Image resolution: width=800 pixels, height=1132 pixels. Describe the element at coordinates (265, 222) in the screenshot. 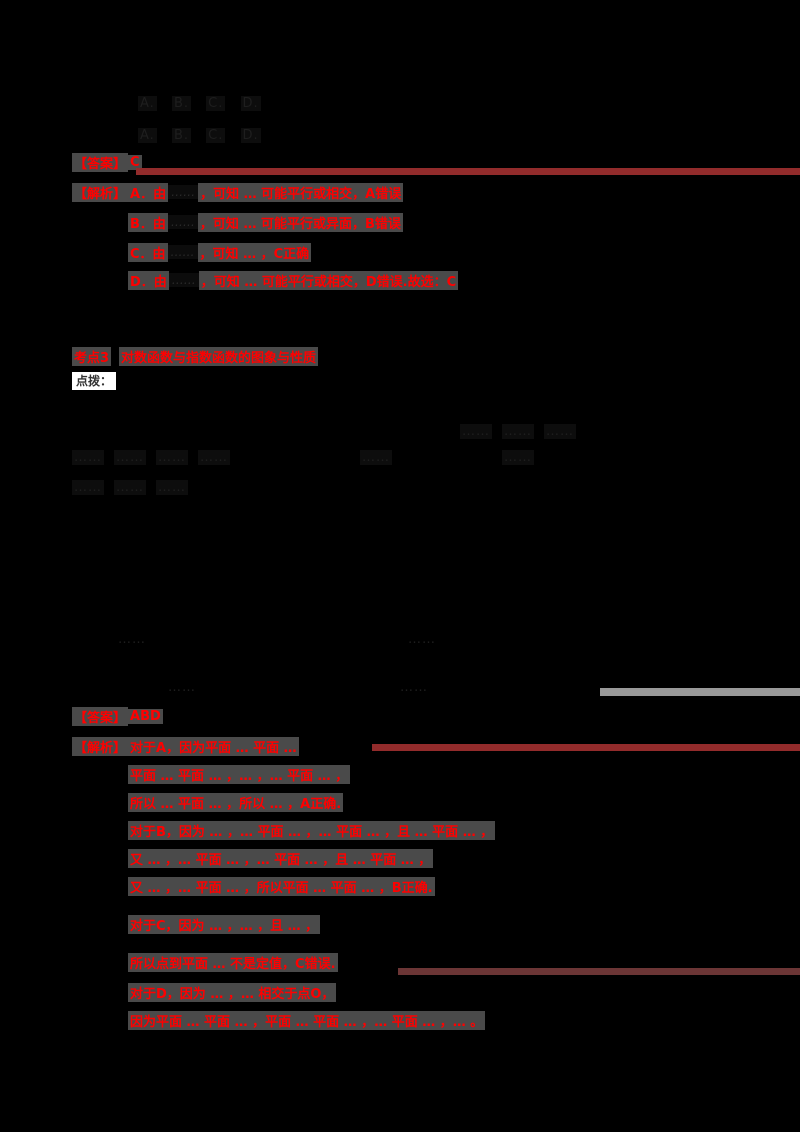

I see `q1-analysis-b: B．由 …… ，可知 … 可能平行或异面，B错误` at that location.